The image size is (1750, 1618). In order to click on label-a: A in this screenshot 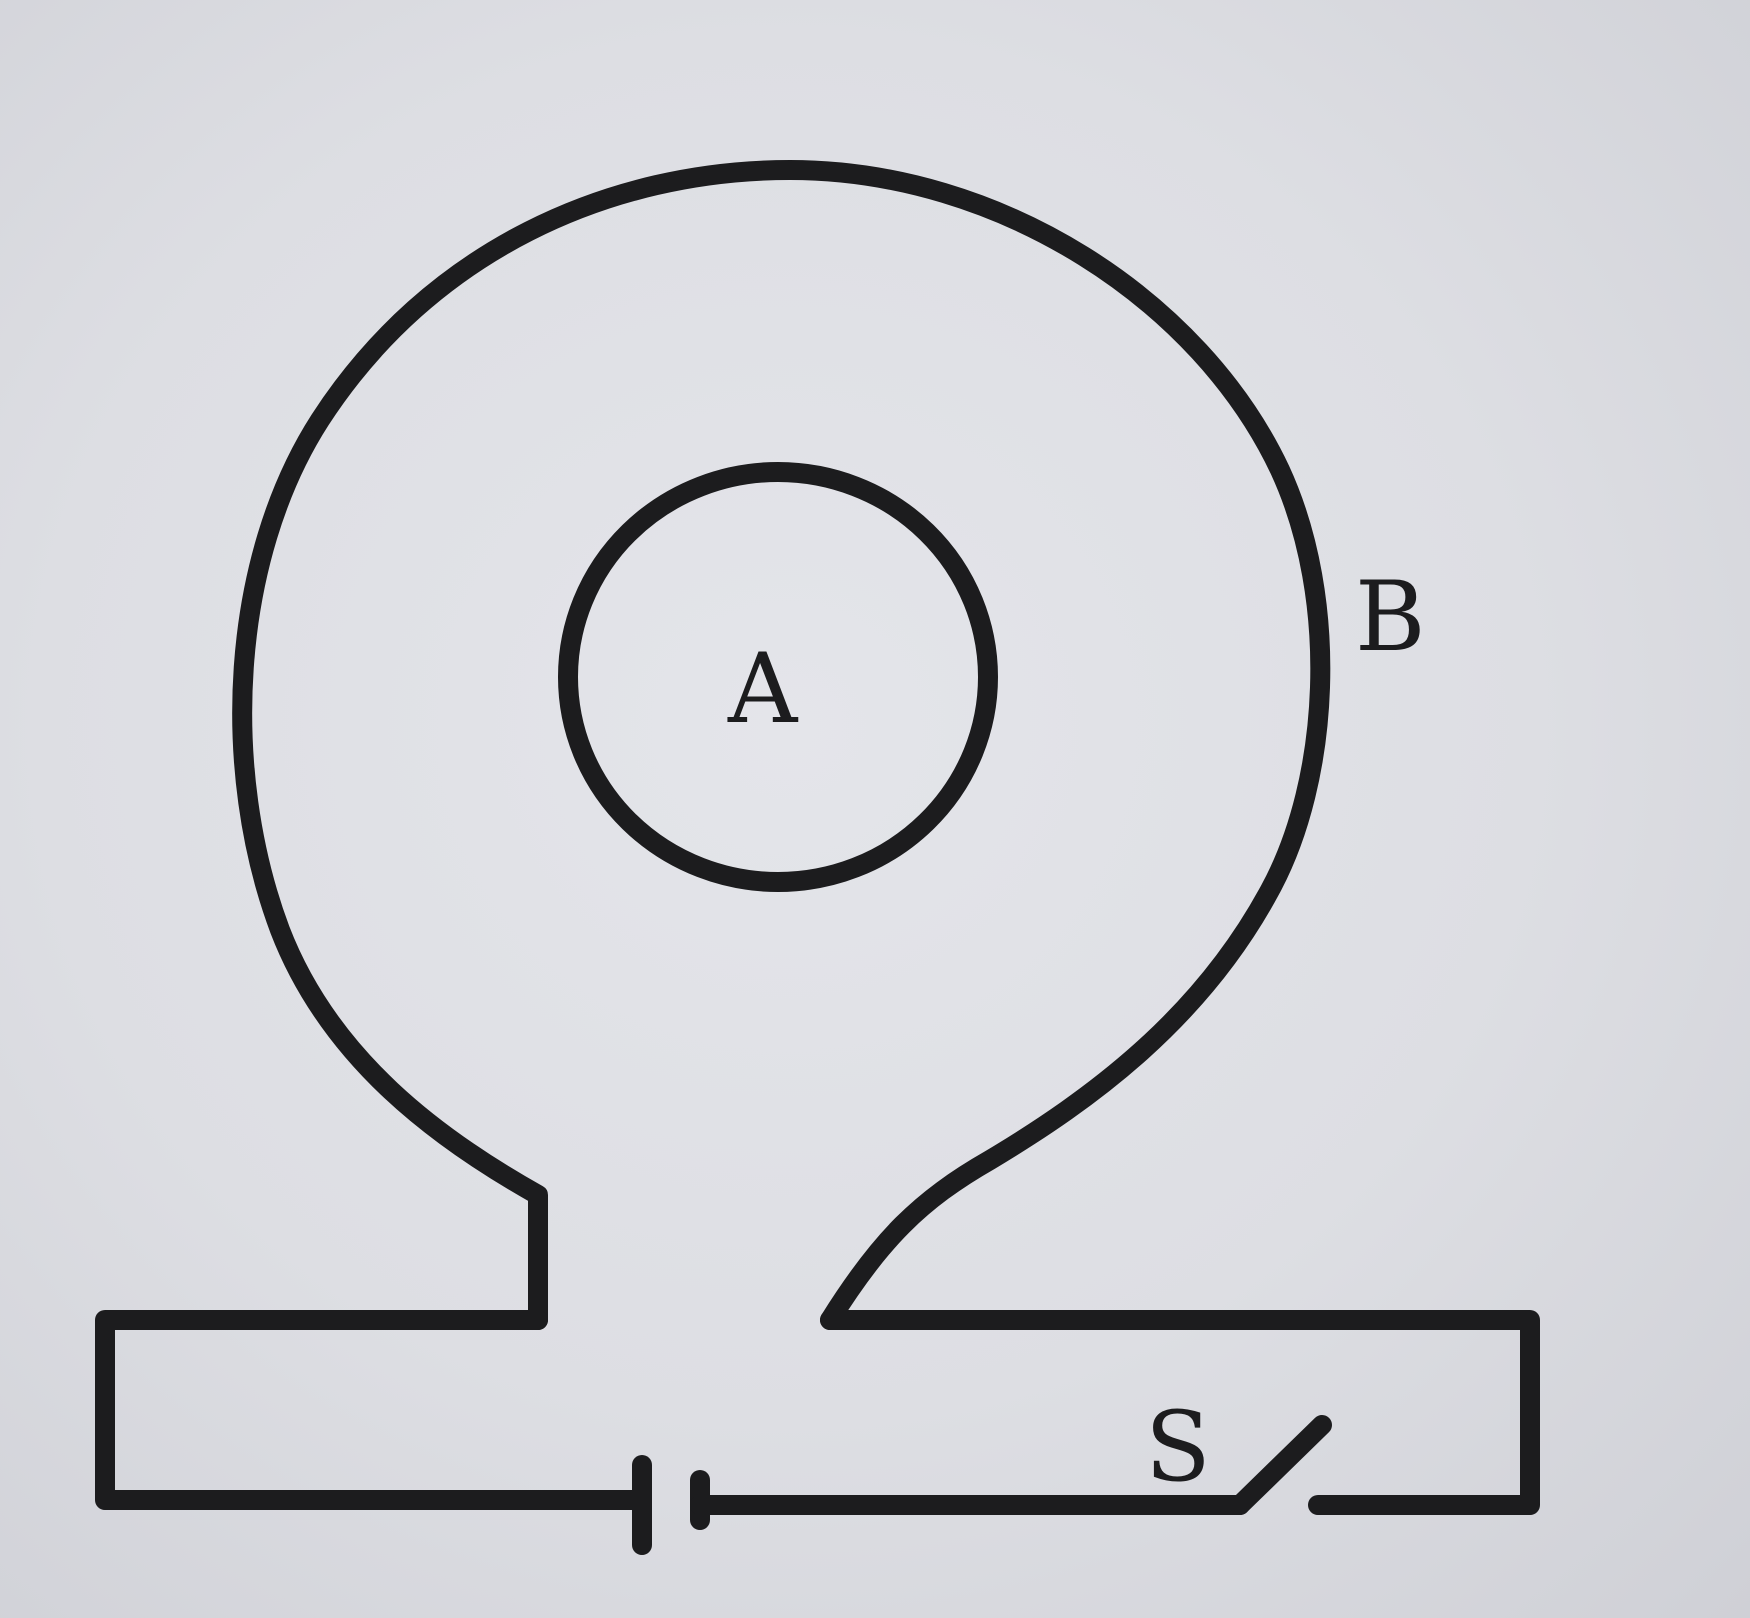, I will do `click(763, 689)`.